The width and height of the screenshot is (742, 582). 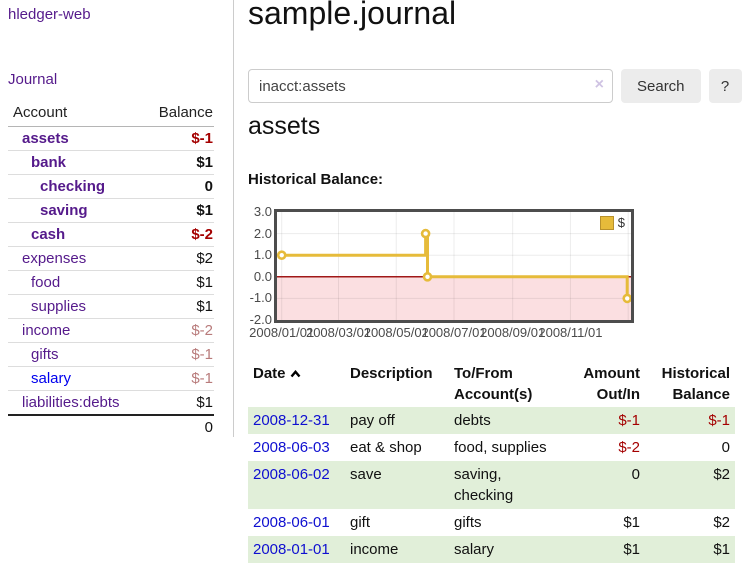 What do you see at coordinates (111, 378) in the screenshot?
I see `account-row: salary $-1` at bounding box center [111, 378].